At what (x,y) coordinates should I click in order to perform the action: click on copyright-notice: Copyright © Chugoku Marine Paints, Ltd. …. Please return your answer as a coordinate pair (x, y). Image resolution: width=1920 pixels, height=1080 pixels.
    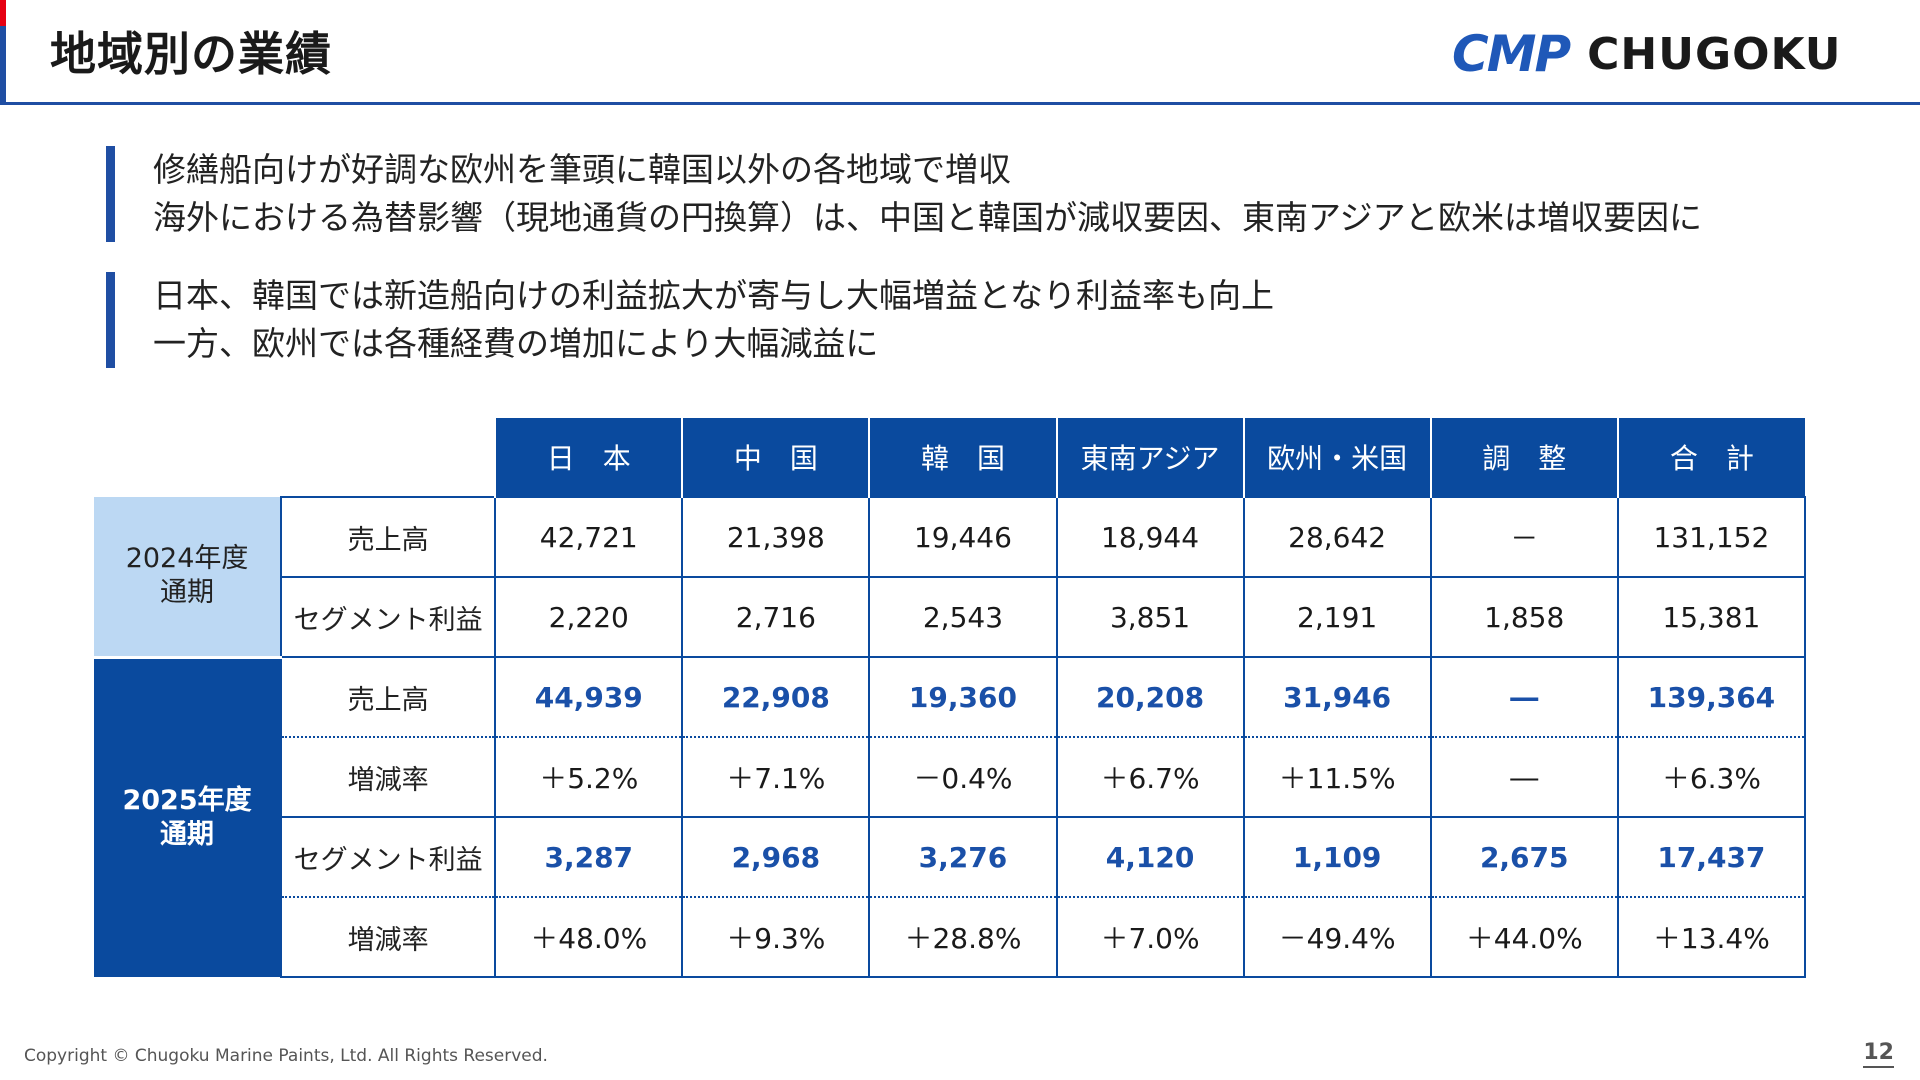
    Looking at the image, I should click on (286, 1056).